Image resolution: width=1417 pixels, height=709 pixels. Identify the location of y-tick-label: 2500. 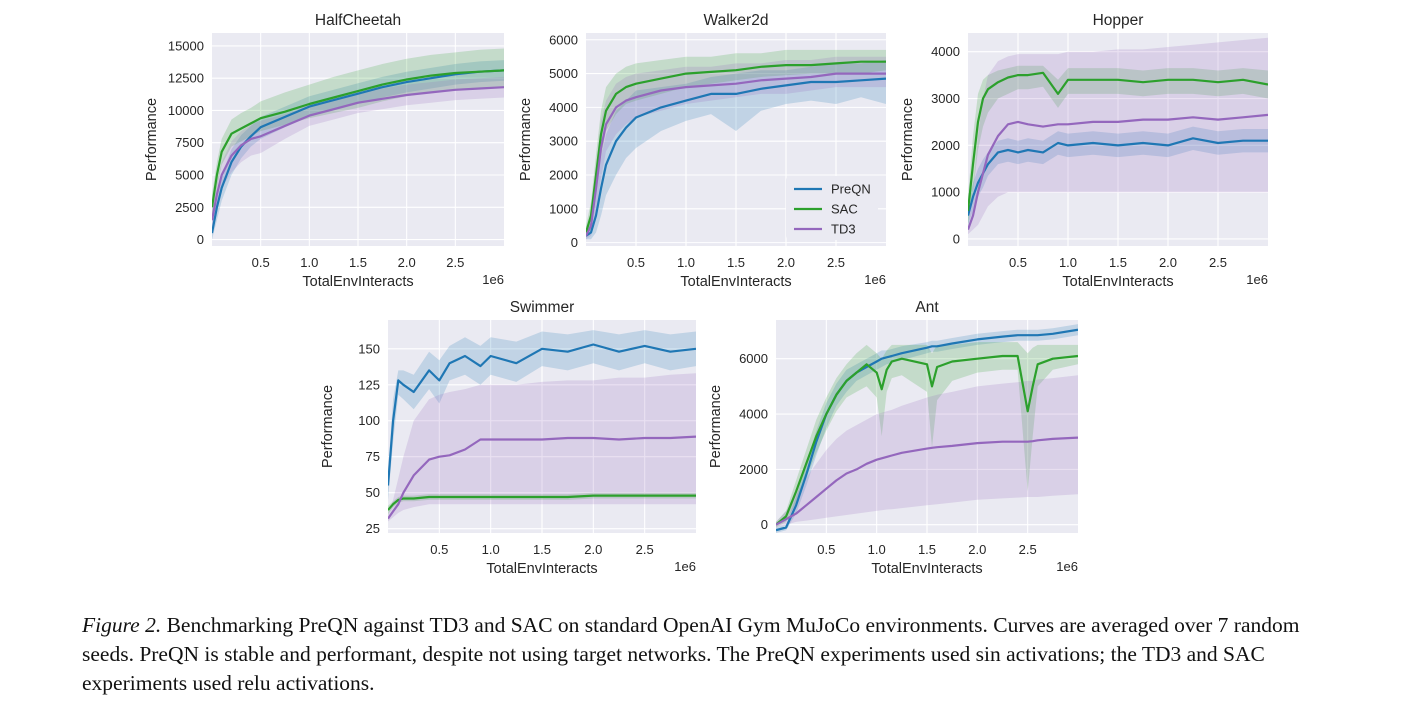
(189, 207).